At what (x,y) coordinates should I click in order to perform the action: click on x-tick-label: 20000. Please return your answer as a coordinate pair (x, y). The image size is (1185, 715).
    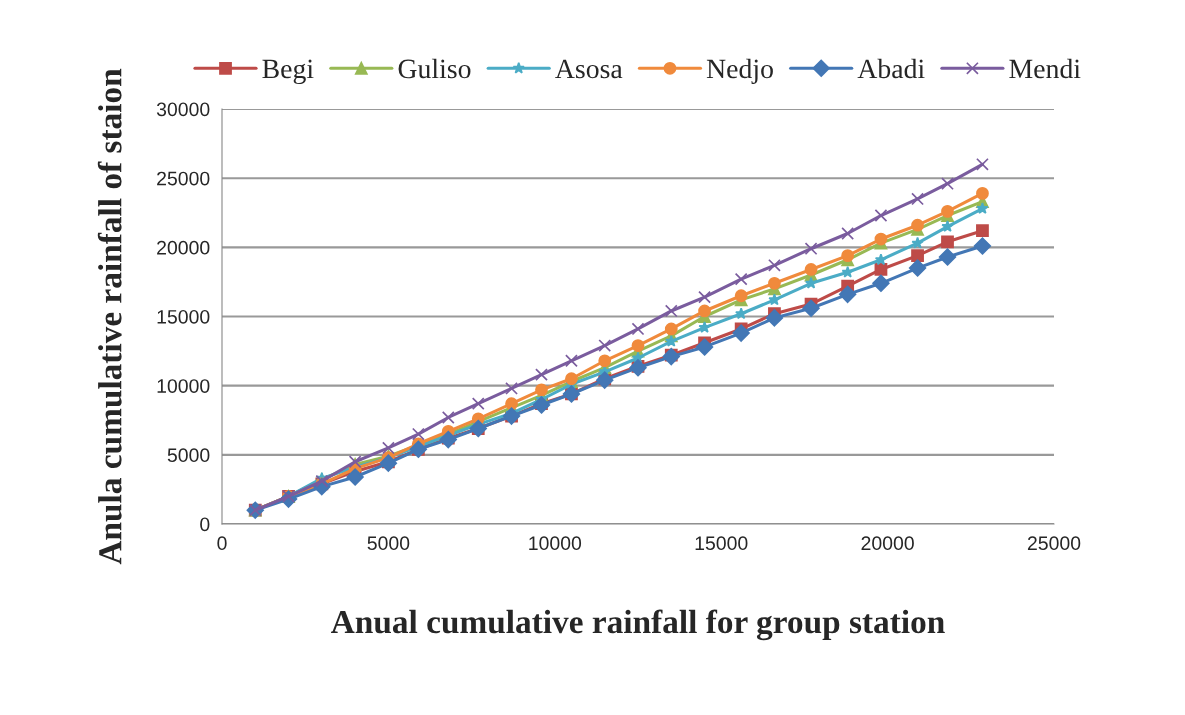
    Looking at the image, I should click on (887, 543).